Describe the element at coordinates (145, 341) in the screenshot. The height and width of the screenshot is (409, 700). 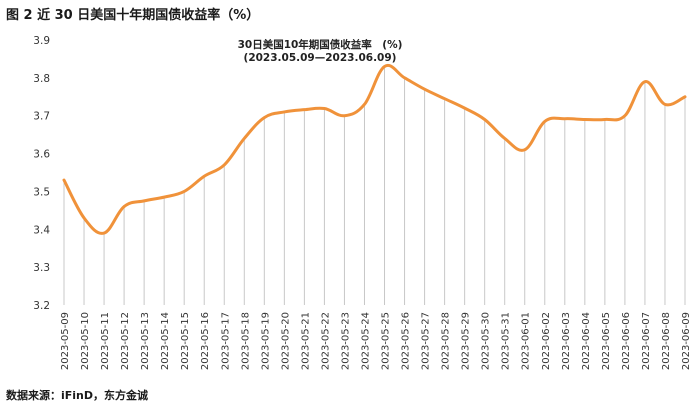
I see `x-tick-label: 2023-05-13` at that location.